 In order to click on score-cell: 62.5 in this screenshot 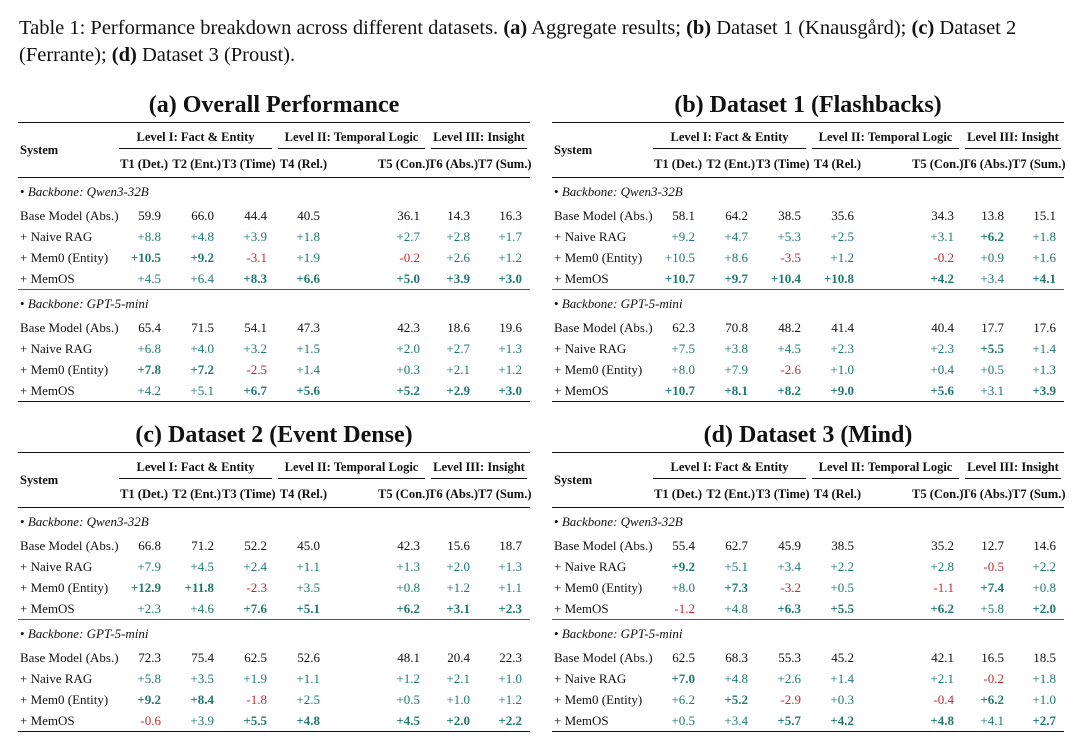, I will do `click(255, 657)`.